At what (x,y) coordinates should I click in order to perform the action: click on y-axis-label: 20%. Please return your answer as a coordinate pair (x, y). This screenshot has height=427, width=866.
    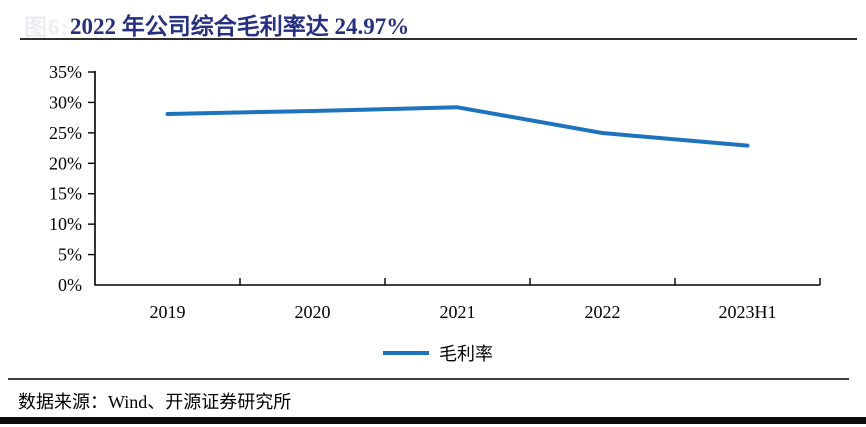
    Looking at the image, I should click on (65, 163).